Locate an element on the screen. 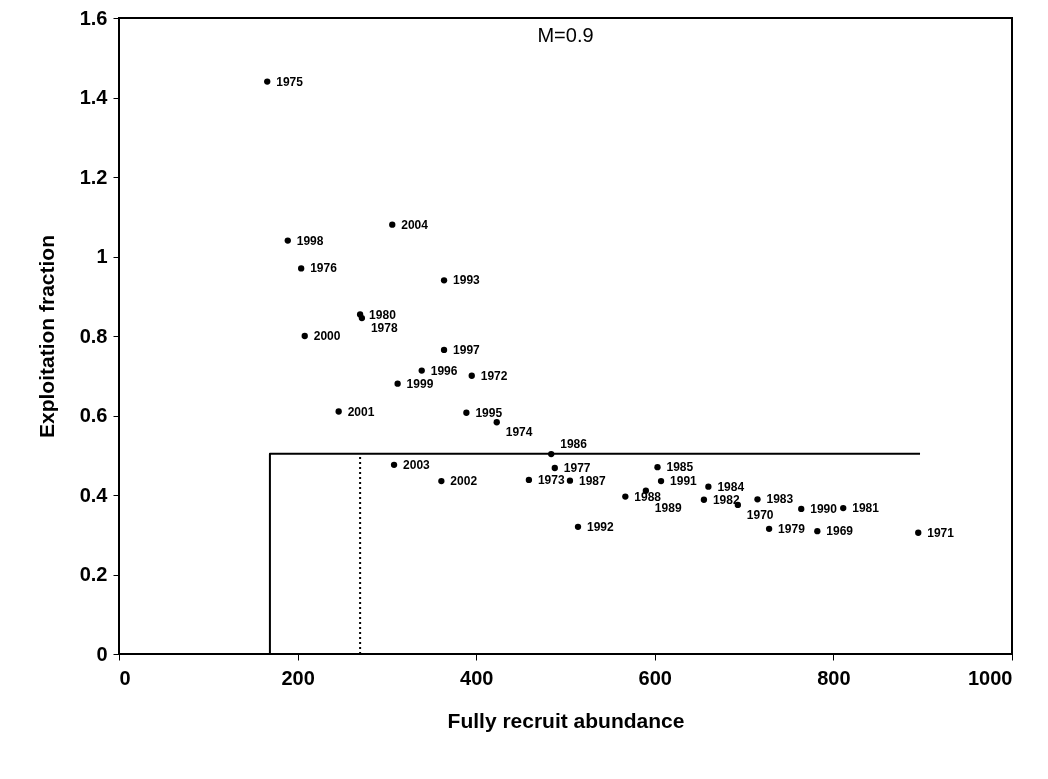  annotation: 2003 is located at coordinates (417, 464).